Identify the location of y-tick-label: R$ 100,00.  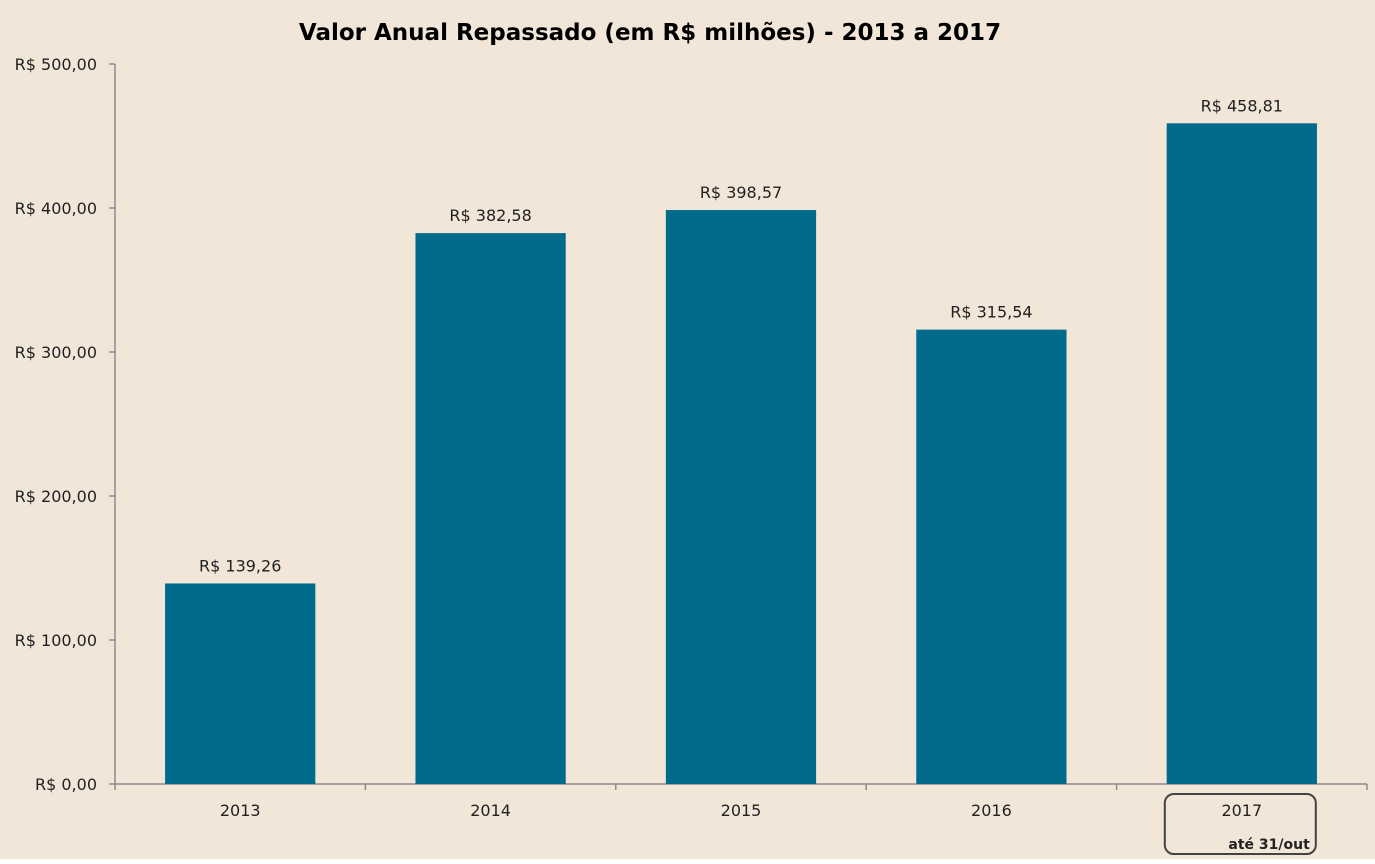
(56, 640).